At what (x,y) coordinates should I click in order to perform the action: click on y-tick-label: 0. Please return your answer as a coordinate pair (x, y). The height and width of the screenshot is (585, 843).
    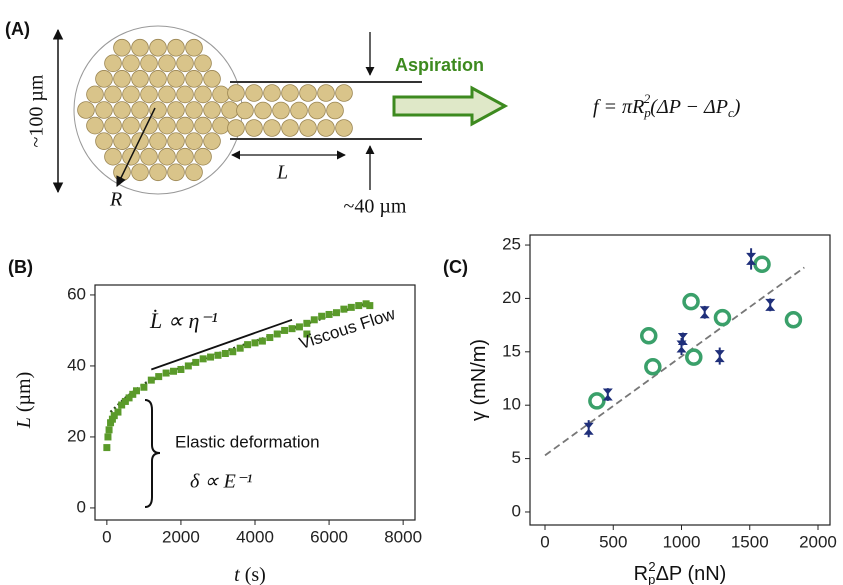
    Looking at the image, I should click on (81, 506).